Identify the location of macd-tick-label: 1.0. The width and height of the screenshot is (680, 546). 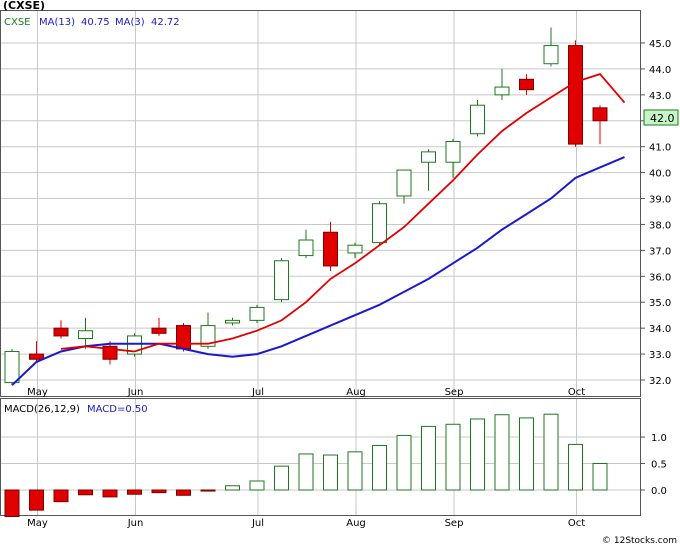
(659, 438).